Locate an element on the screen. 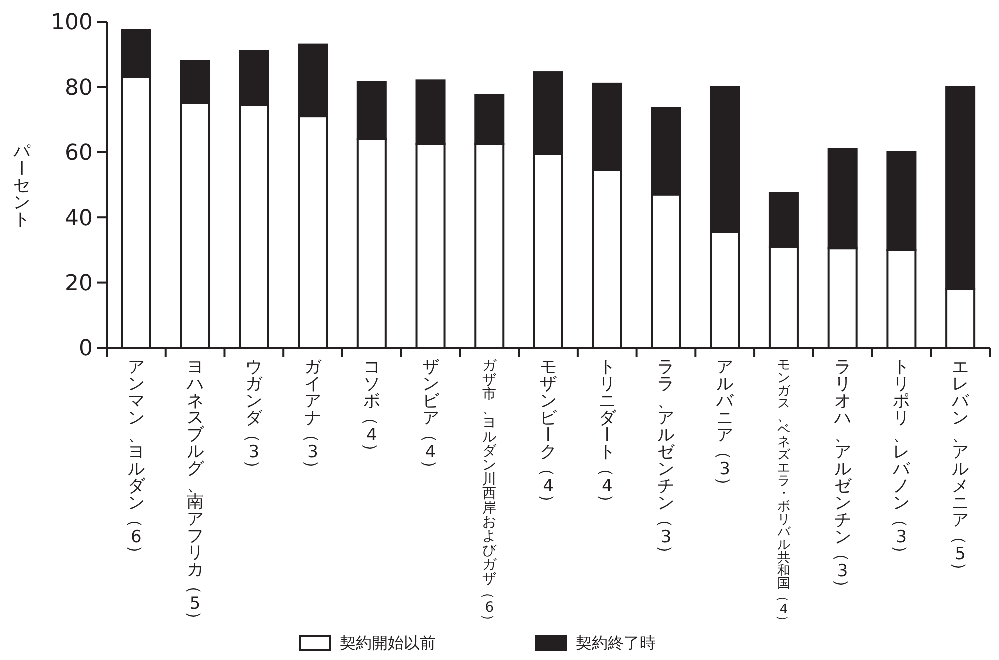  category-label: ララ、アルゼンチン（3） is located at coordinates (664, 460).